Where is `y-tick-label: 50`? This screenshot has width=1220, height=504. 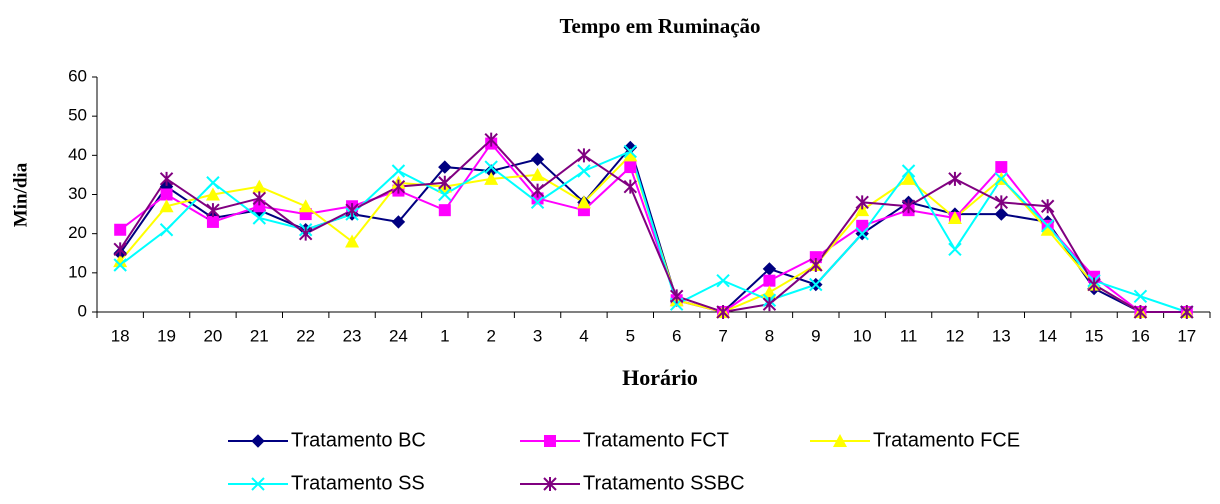 y-tick-label: 50 is located at coordinates (77, 115).